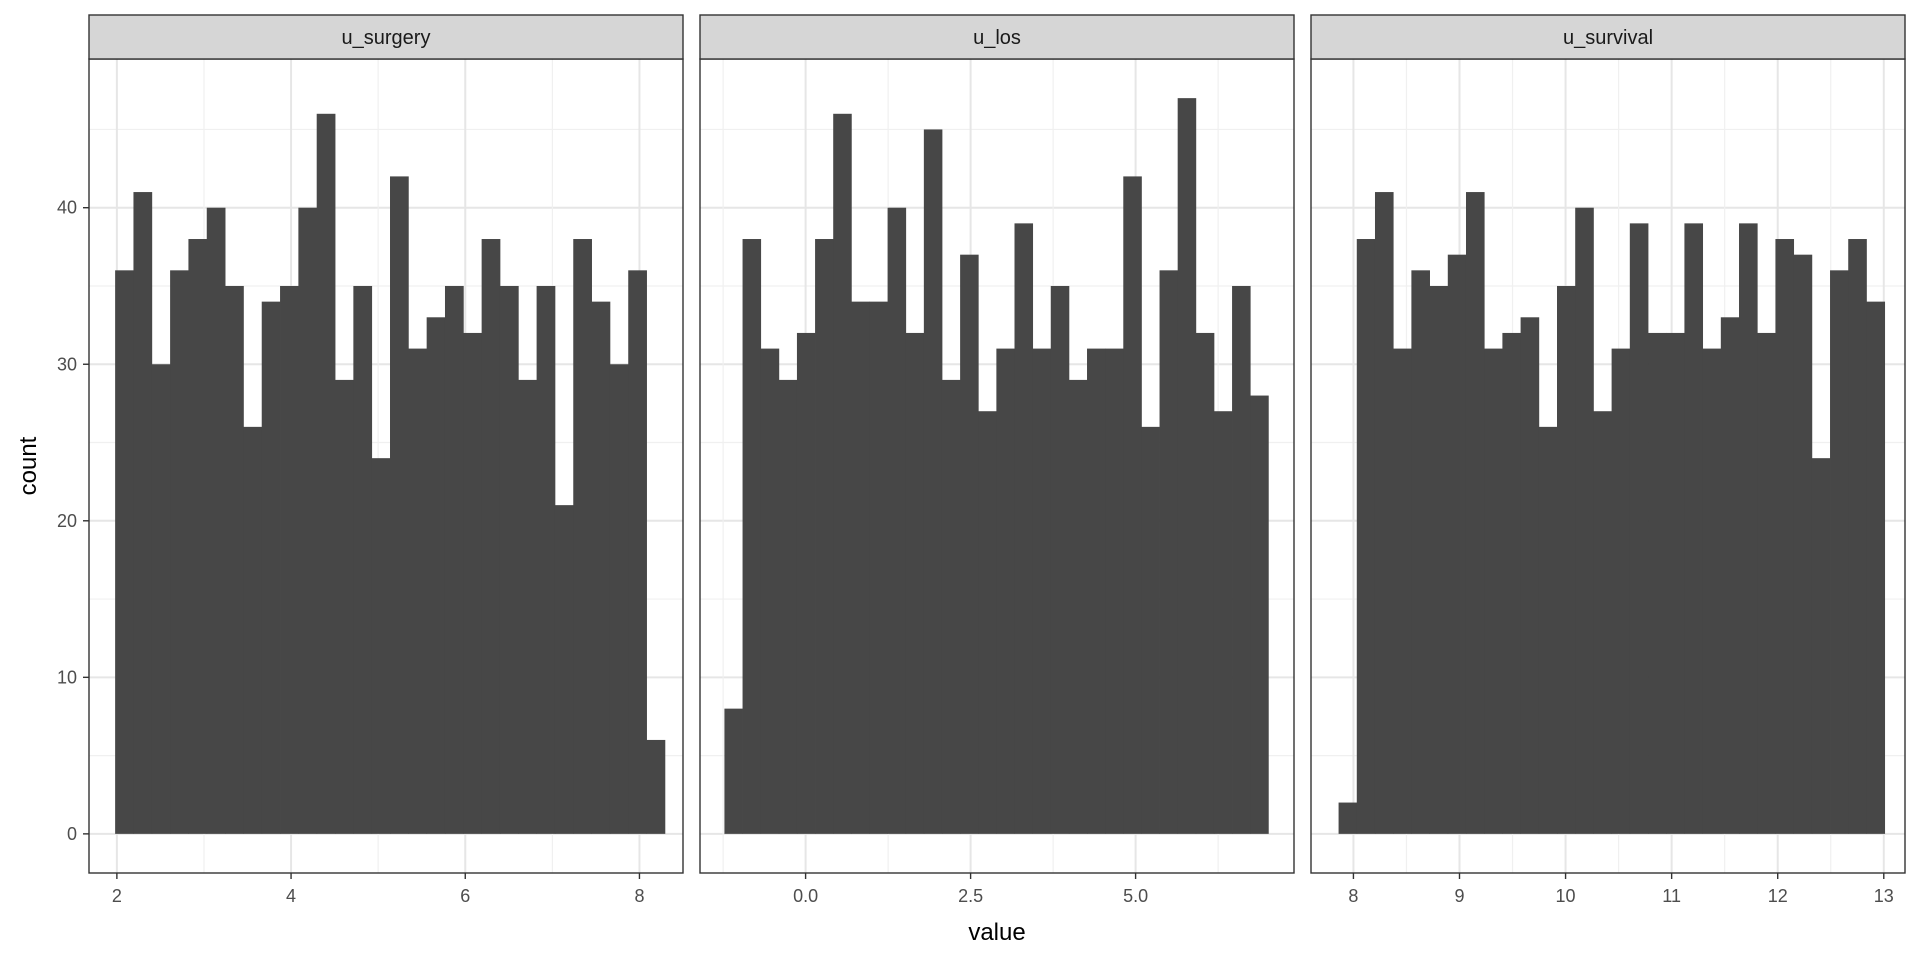 The image size is (1920, 965). I want to click on facet-strip-label: u_survival, so click(1608, 38).